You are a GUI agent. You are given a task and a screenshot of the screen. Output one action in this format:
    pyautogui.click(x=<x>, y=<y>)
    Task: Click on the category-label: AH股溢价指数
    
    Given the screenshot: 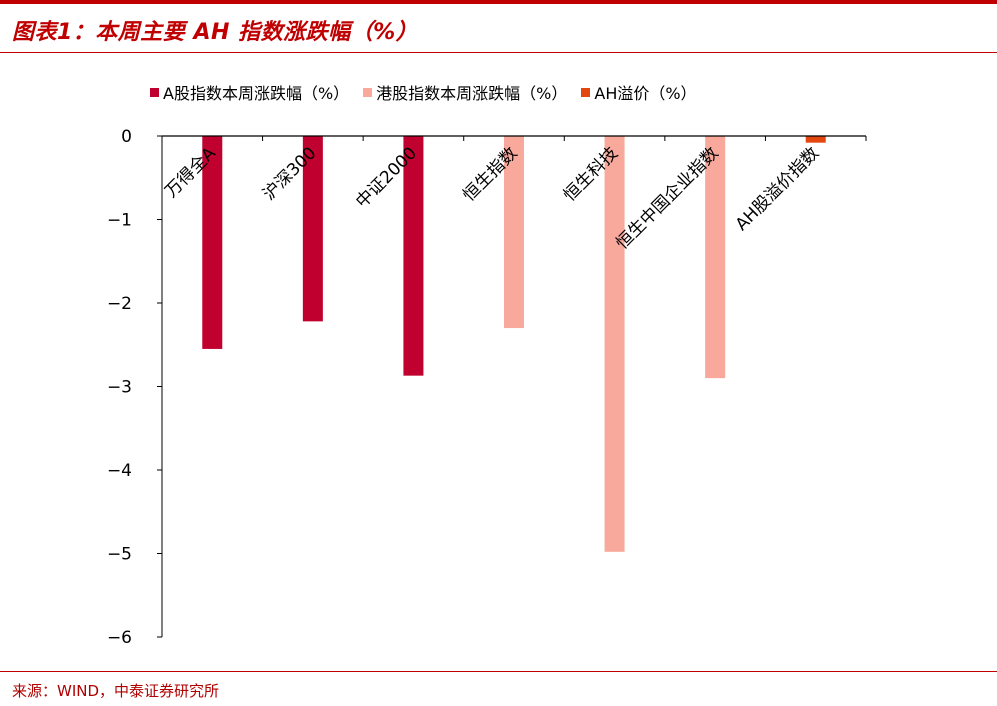 What is the action you would take?
    pyautogui.click(x=778, y=189)
    